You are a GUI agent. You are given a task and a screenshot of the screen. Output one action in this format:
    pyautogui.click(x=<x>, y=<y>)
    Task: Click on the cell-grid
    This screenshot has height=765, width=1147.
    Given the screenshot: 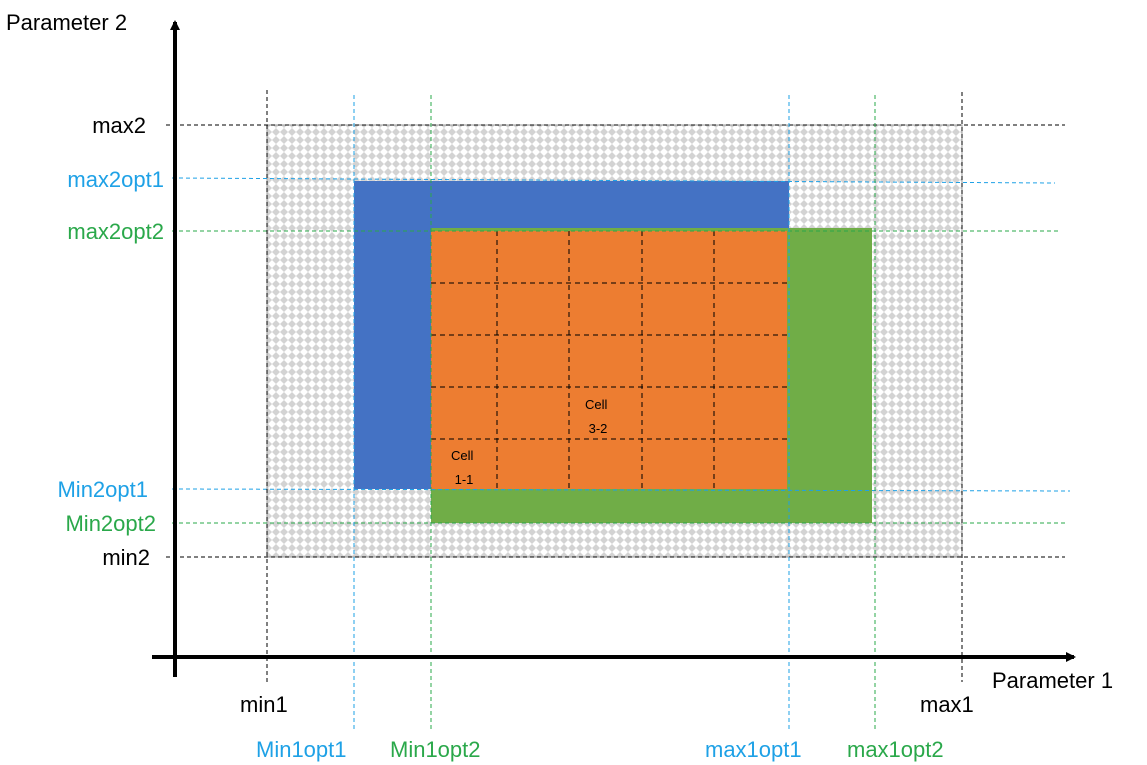 What is the action you would take?
    pyautogui.click(x=609, y=360)
    